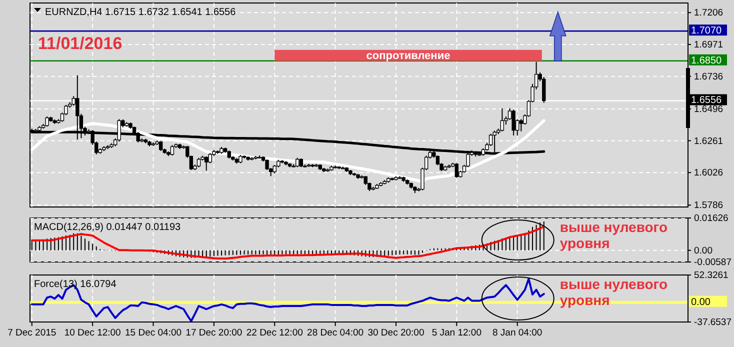 Image resolution: width=734 pixels, height=347 pixels. Describe the element at coordinates (517, 333) in the screenshot. I see `x-tick-label: 8 Jan 04:00` at that location.